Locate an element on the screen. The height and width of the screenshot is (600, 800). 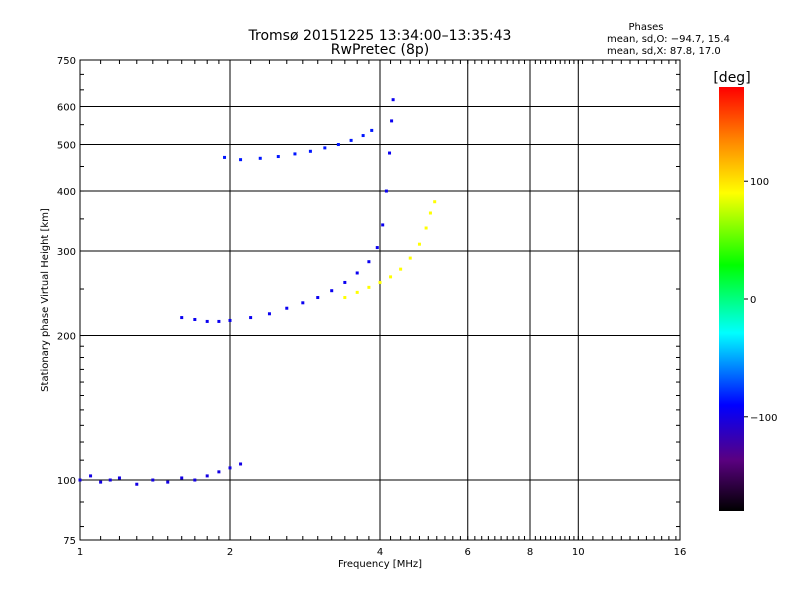
colorbar-tick-label: −100 is located at coordinates (763, 418).